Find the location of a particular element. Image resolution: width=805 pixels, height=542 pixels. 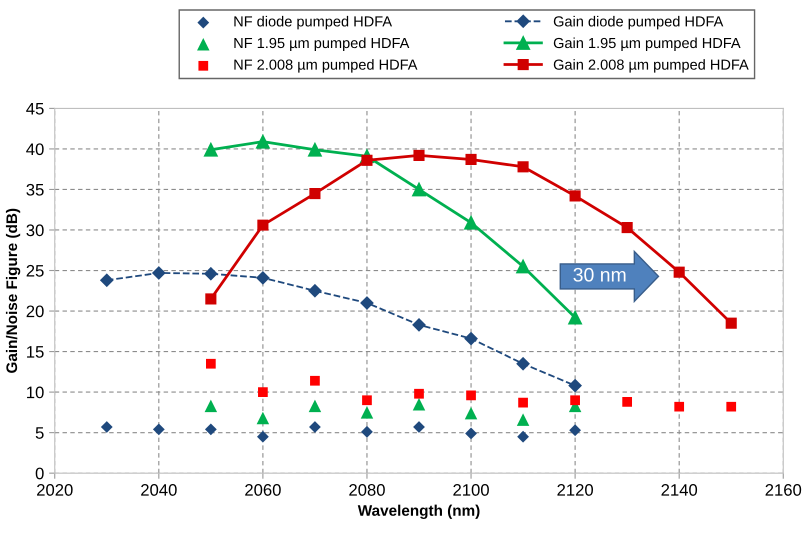

legend-label: NF 1.95 µm pumped HDFA is located at coordinates (322, 44).